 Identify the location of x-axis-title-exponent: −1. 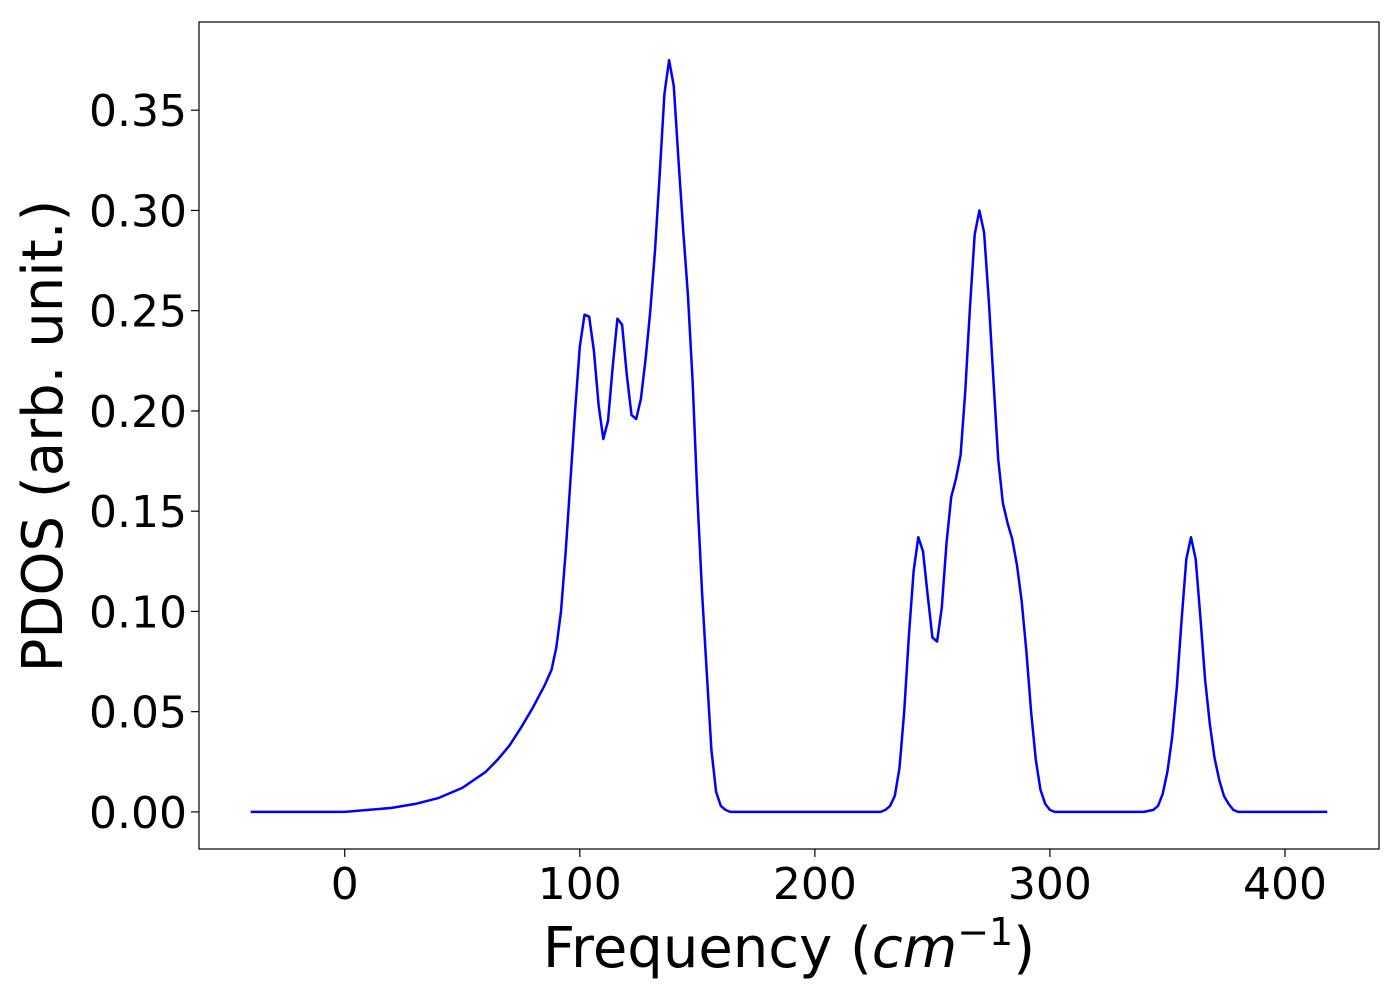
(985, 932).